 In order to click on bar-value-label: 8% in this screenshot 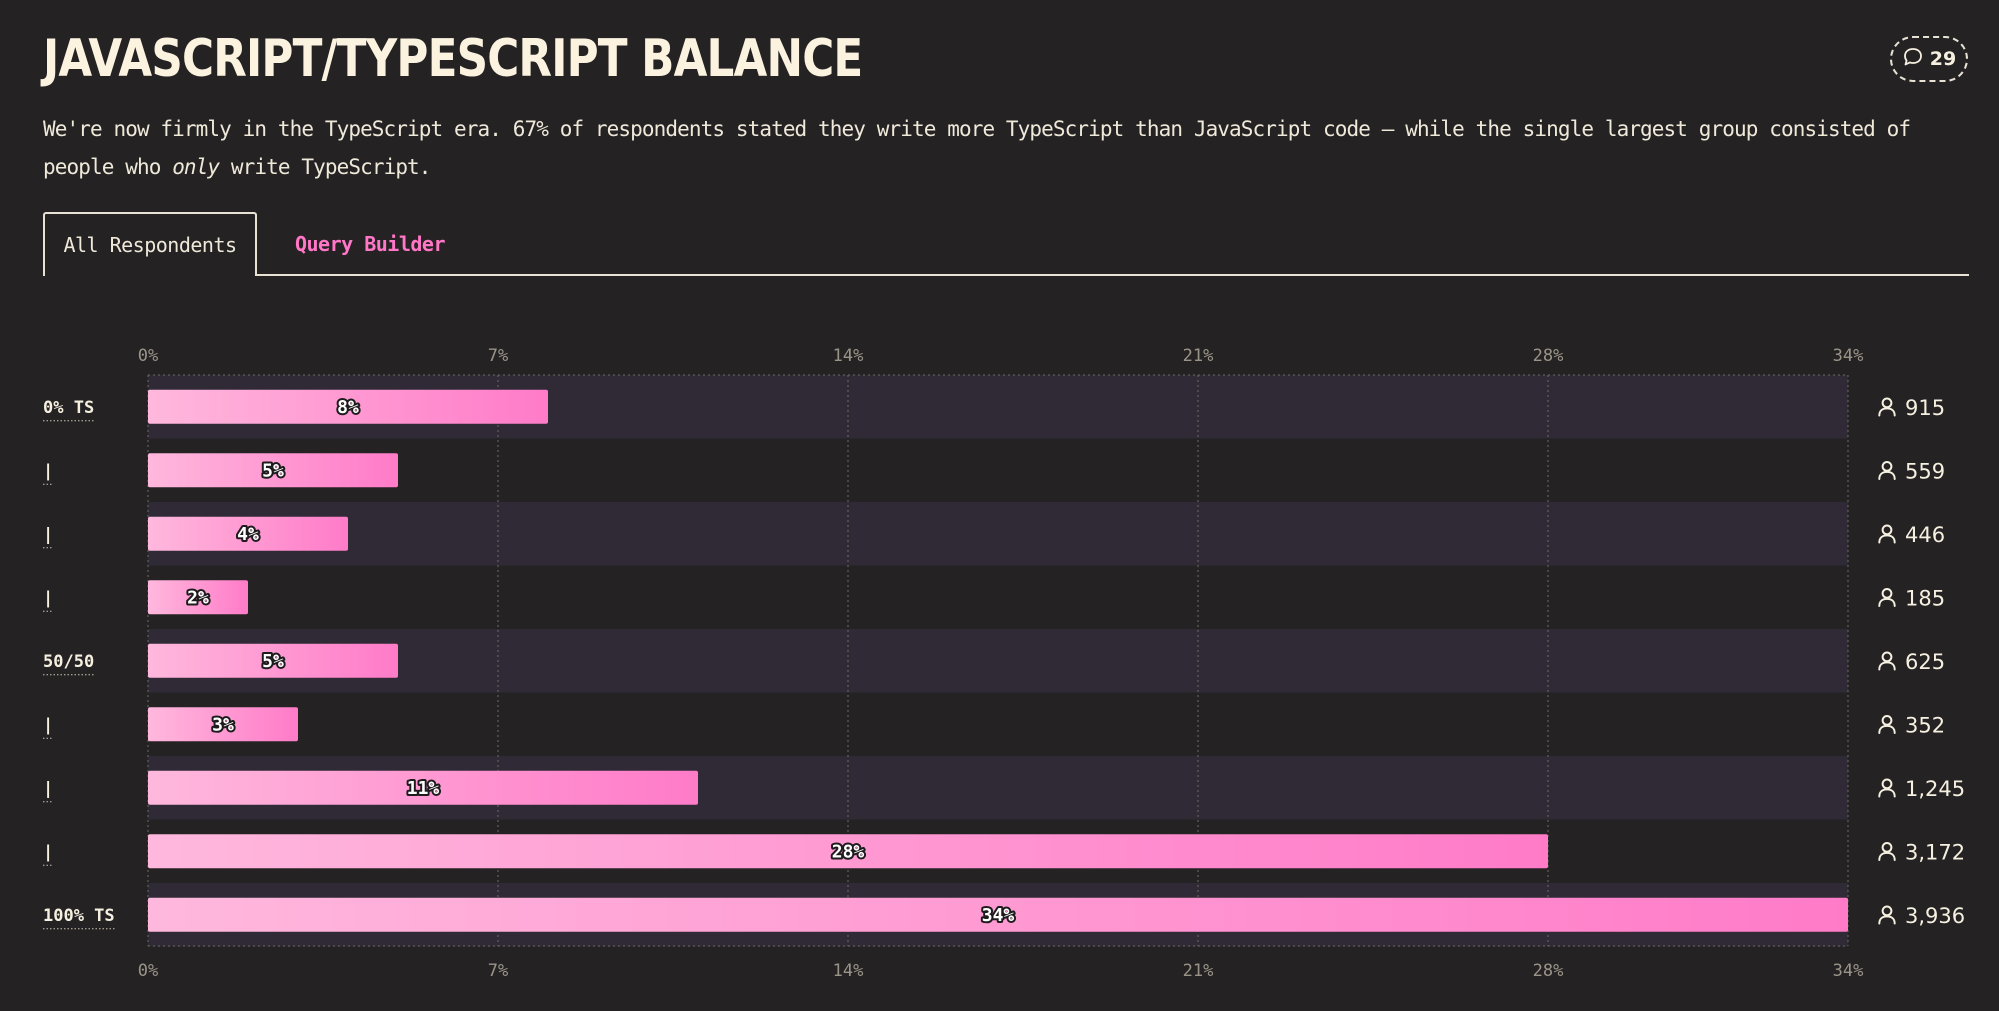, I will do `click(348, 407)`.